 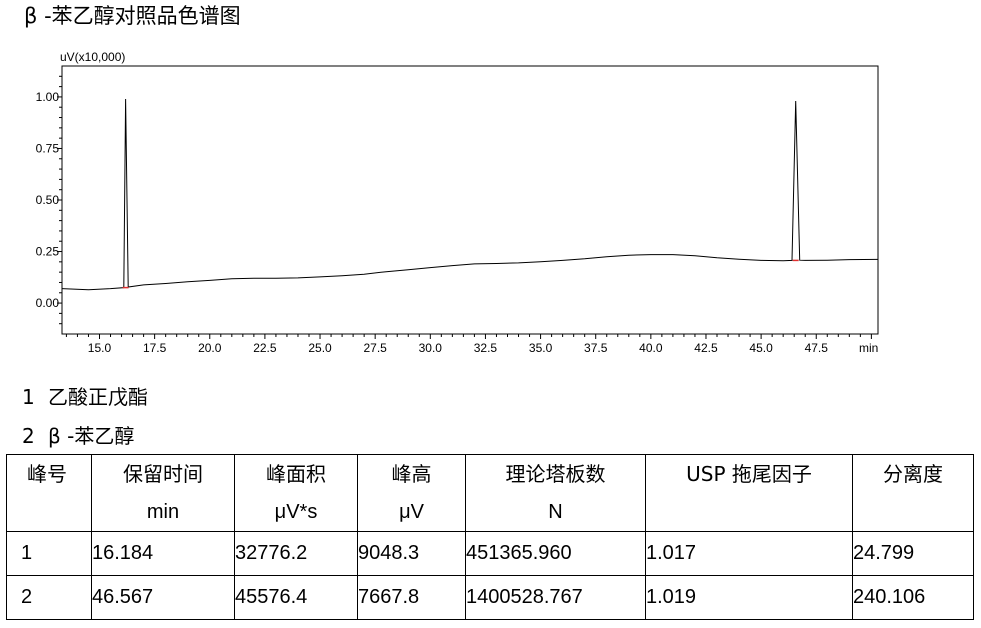 What do you see at coordinates (28, 436) in the screenshot?
I see `peak-list-number: 2` at bounding box center [28, 436].